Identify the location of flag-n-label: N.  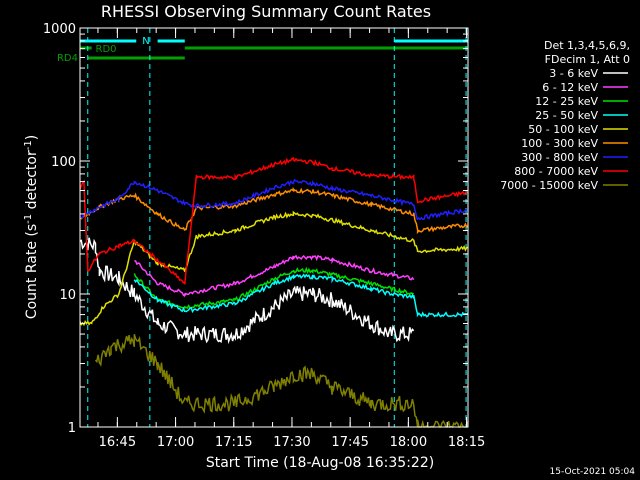
(145, 41).